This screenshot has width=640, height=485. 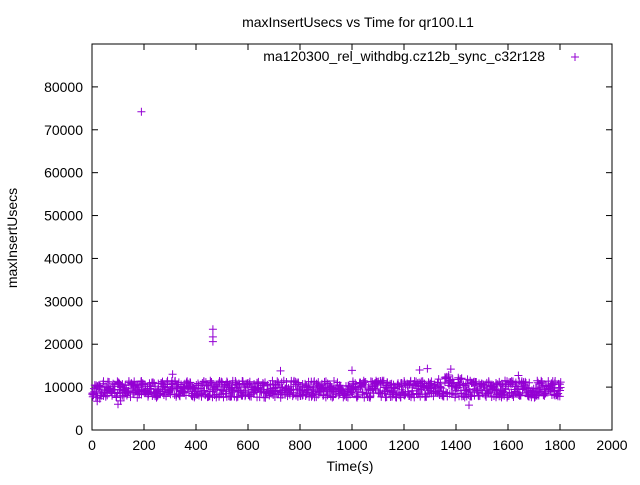 I want to click on x-tick-label: 0, so click(x=92, y=445).